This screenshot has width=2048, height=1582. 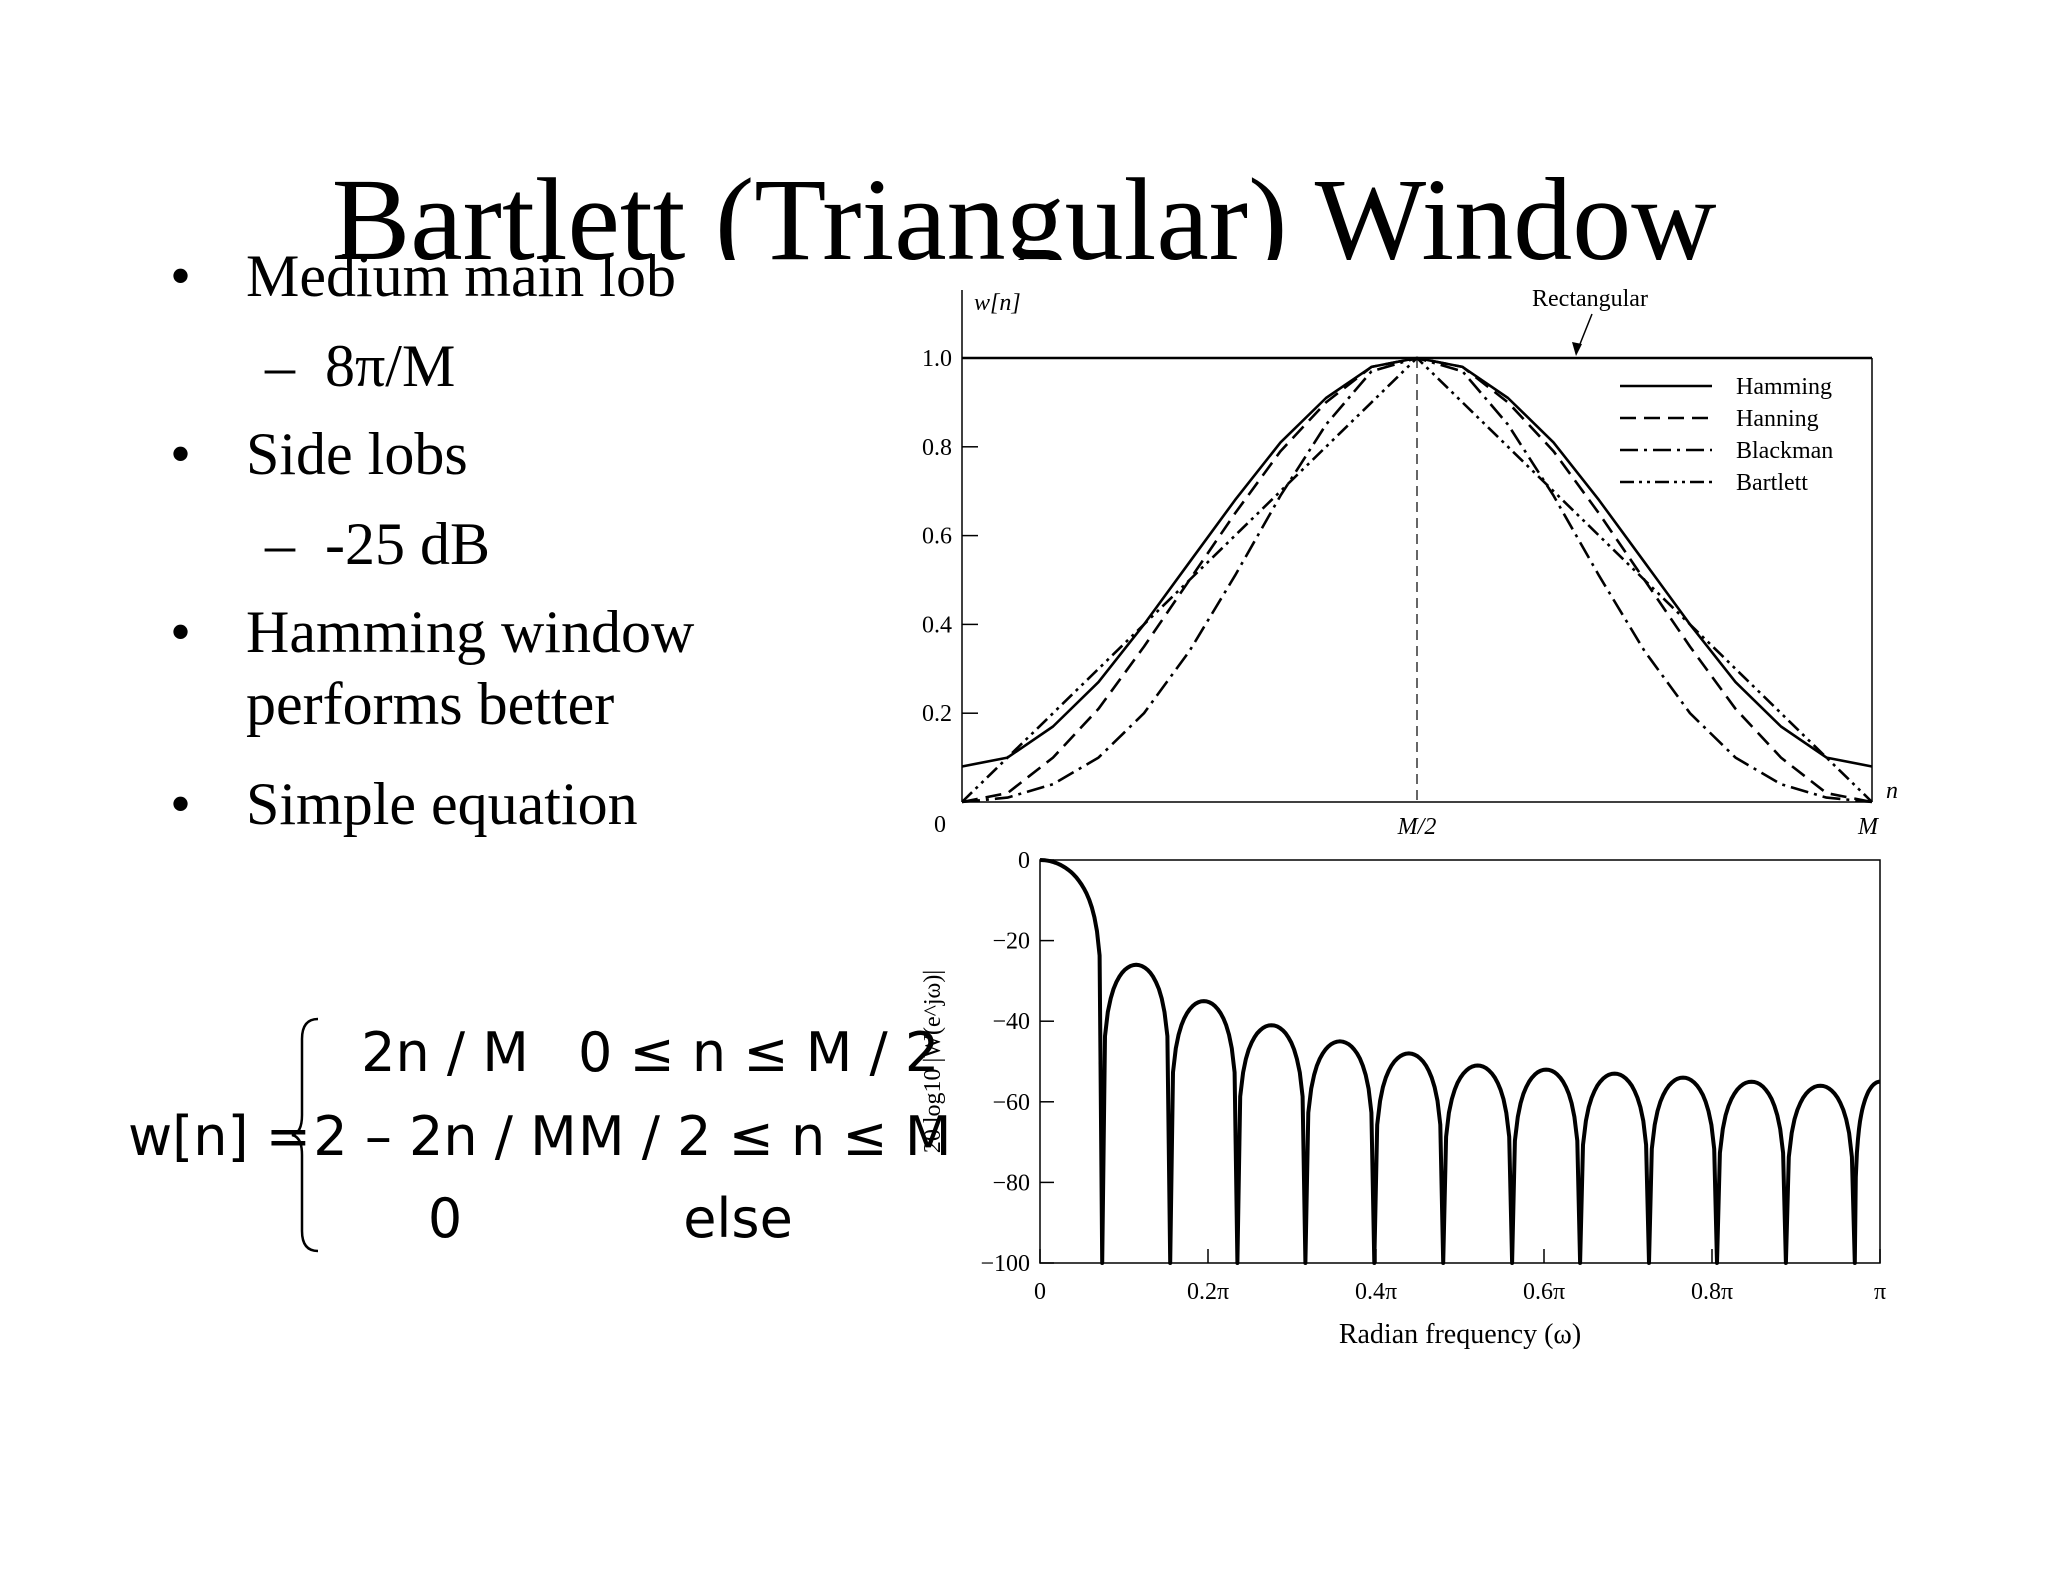 I want to click on y-tick-label: −60, so click(x=1011, y=1103).